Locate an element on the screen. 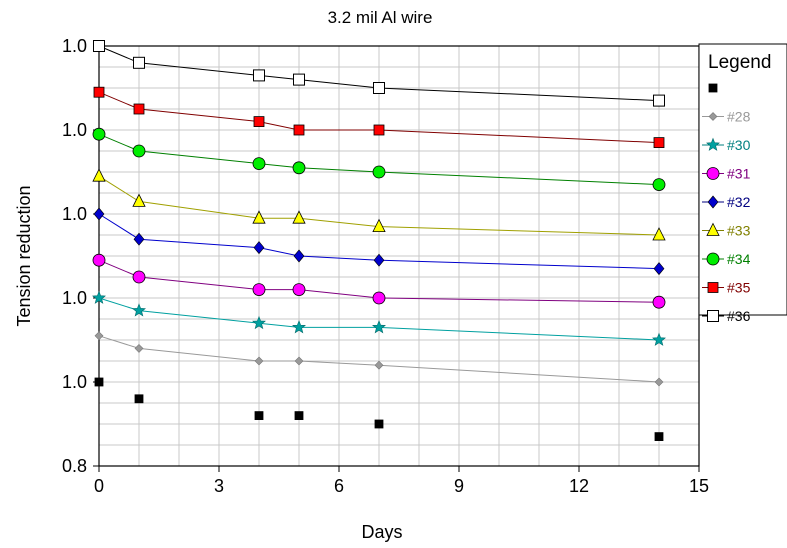 Image resolution: width=787 pixels, height=548 pixels. x-tick-label: 15 is located at coordinates (699, 486).